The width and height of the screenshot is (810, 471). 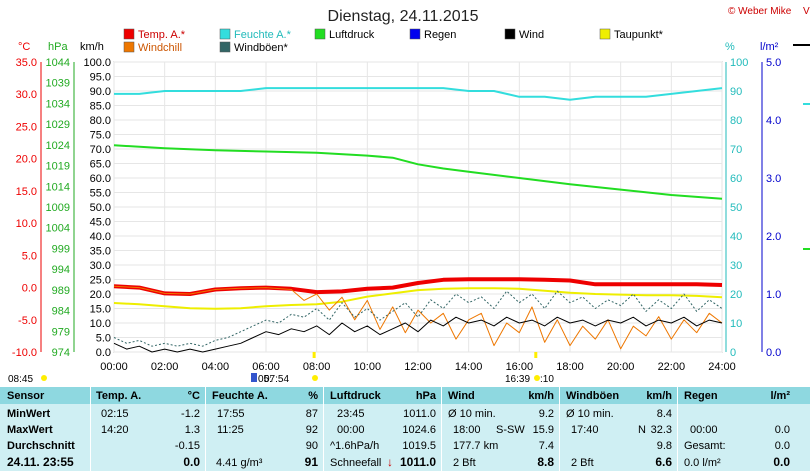 What do you see at coordinates (736, 324) in the screenshot?
I see `ytick-humidity_pct-9: 10` at bounding box center [736, 324].